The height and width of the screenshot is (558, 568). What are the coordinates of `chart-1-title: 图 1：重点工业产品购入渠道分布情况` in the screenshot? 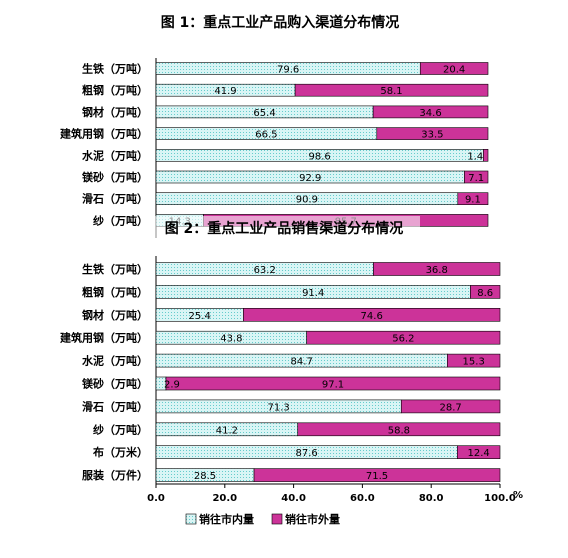 It's located at (280, 22).